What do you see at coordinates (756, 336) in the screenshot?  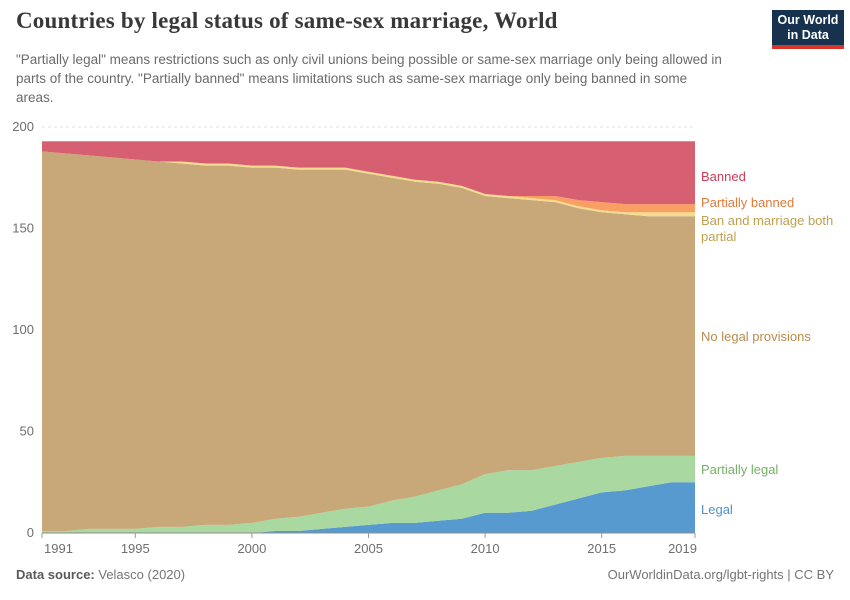 I see `legend-item-no-legal-provisions: No legal provisions` at bounding box center [756, 336].